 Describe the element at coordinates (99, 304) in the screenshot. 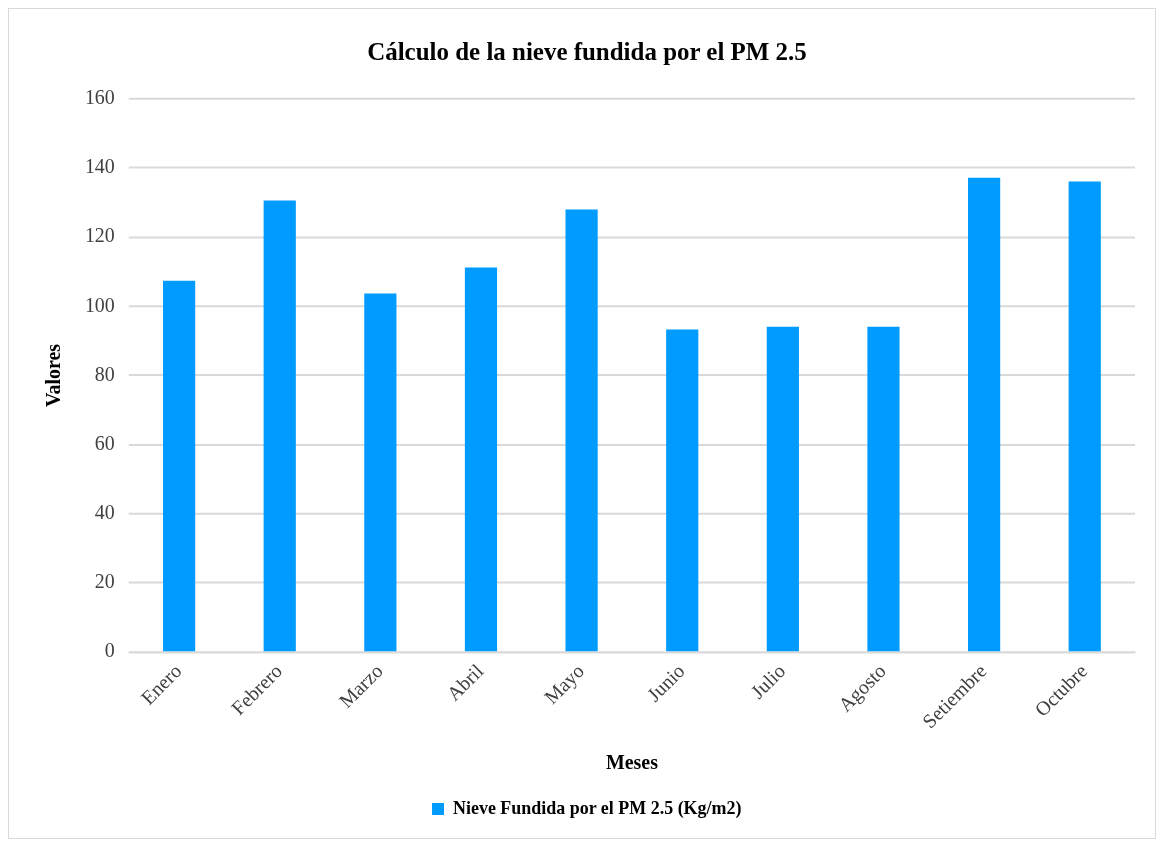

I see `y-tick-label: 100` at that location.